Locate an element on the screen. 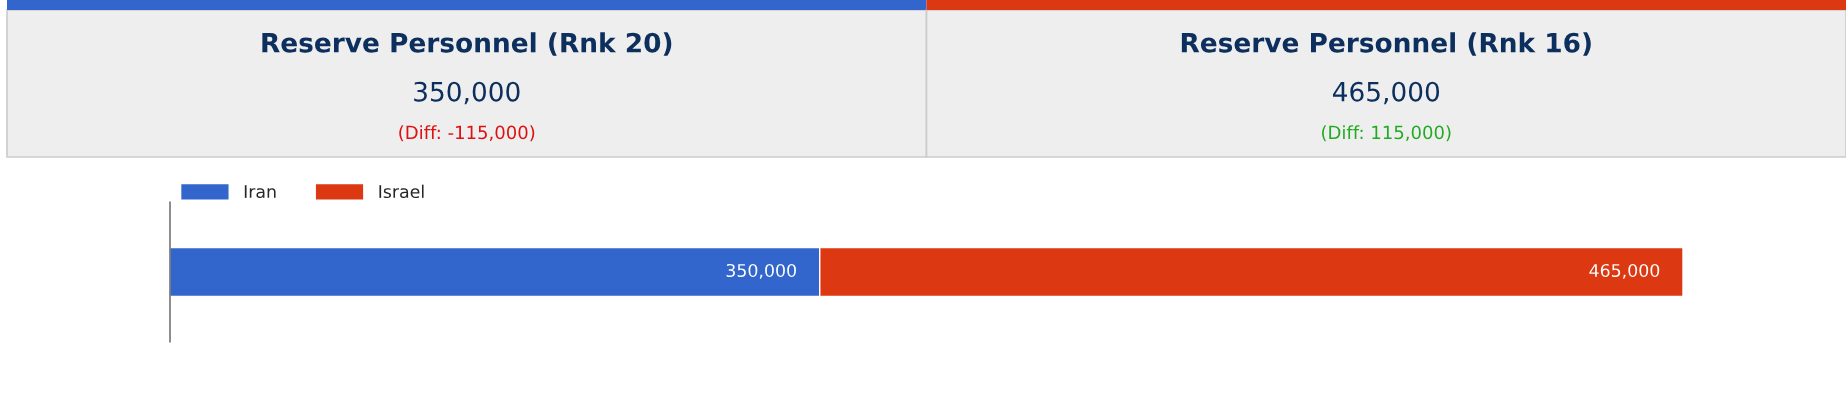 This screenshot has width=1846, height=396. text: Reserve Personnel (Rnk 20) is located at coordinates (467, 44).